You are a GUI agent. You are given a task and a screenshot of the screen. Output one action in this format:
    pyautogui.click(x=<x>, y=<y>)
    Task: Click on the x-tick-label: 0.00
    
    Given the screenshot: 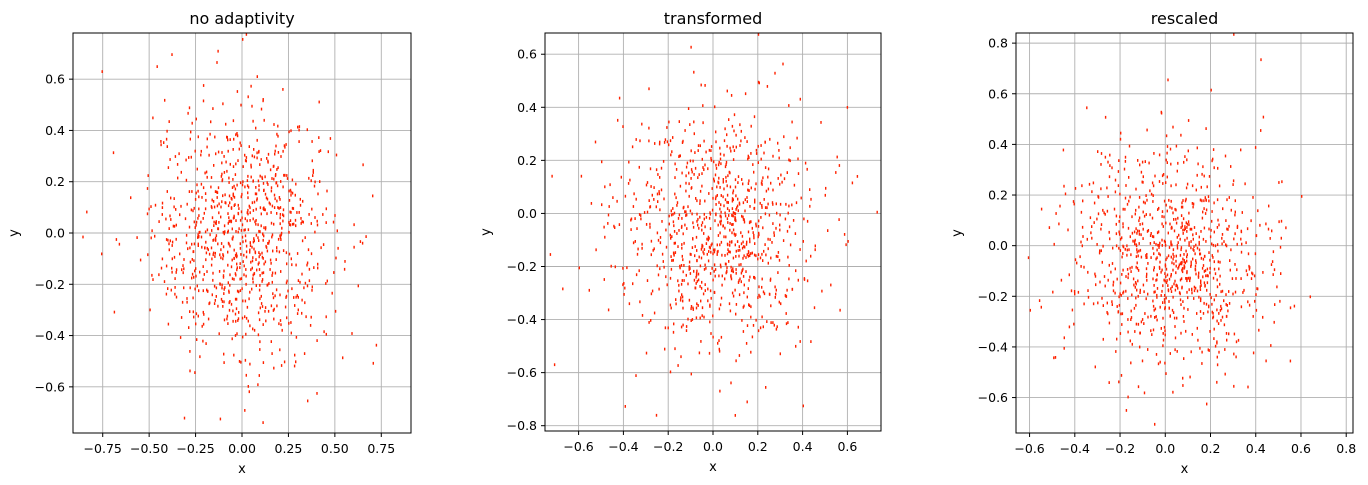 What is the action you would take?
    pyautogui.click(x=242, y=448)
    